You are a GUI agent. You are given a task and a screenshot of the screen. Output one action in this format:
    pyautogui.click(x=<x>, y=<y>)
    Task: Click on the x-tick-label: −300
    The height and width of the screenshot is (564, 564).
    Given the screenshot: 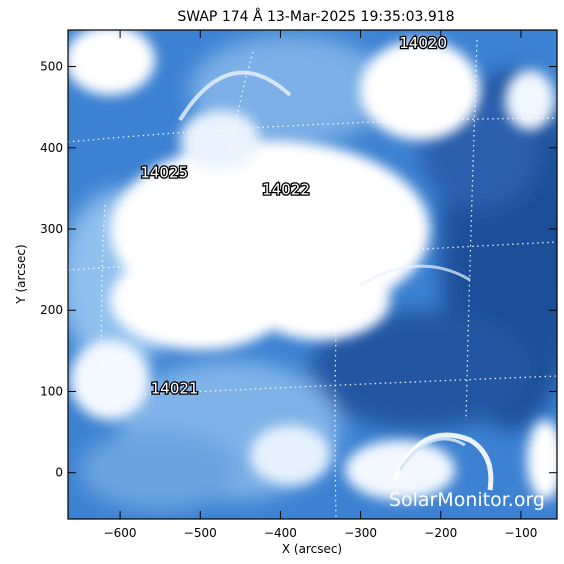 What is the action you would take?
    pyautogui.click(x=360, y=533)
    